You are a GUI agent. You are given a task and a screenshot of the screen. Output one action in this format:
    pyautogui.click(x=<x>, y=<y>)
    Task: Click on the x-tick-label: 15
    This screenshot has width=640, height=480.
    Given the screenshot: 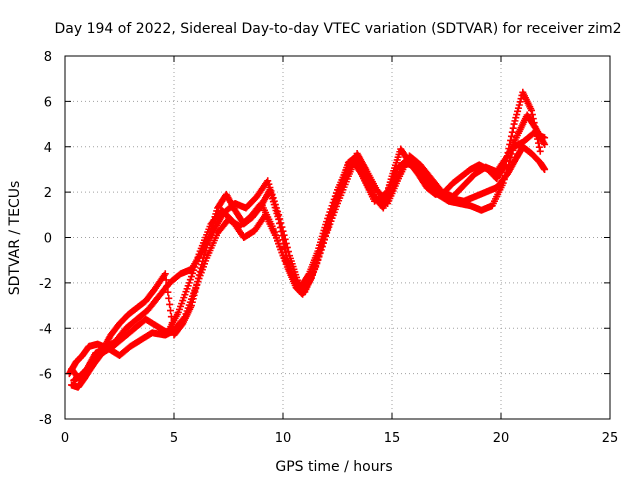 What is the action you would take?
    pyautogui.click(x=392, y=438)
    